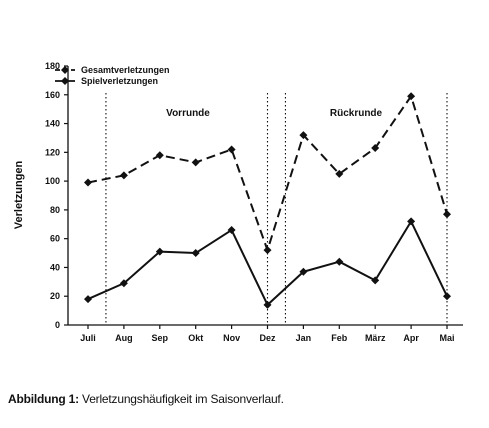 The width and height of the screenshot is (489, 428). What do you see at coordinates (52, 152) in the screenshot?
I see `y-tick-label: 120` at bounding box center [52, 152].